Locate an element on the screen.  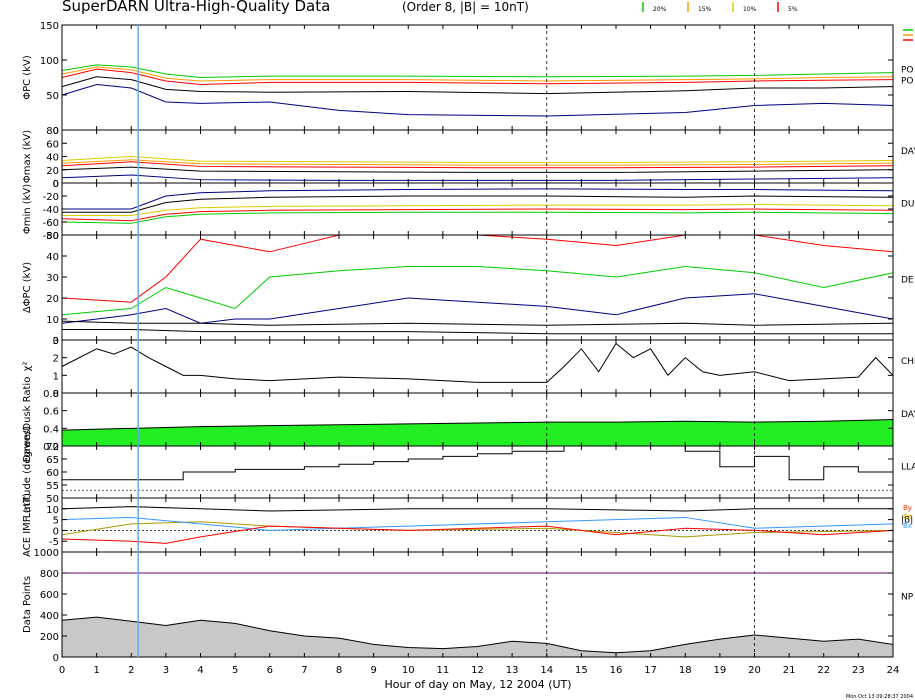
x-tick-label: 6 is located at coordinates (270, 670).